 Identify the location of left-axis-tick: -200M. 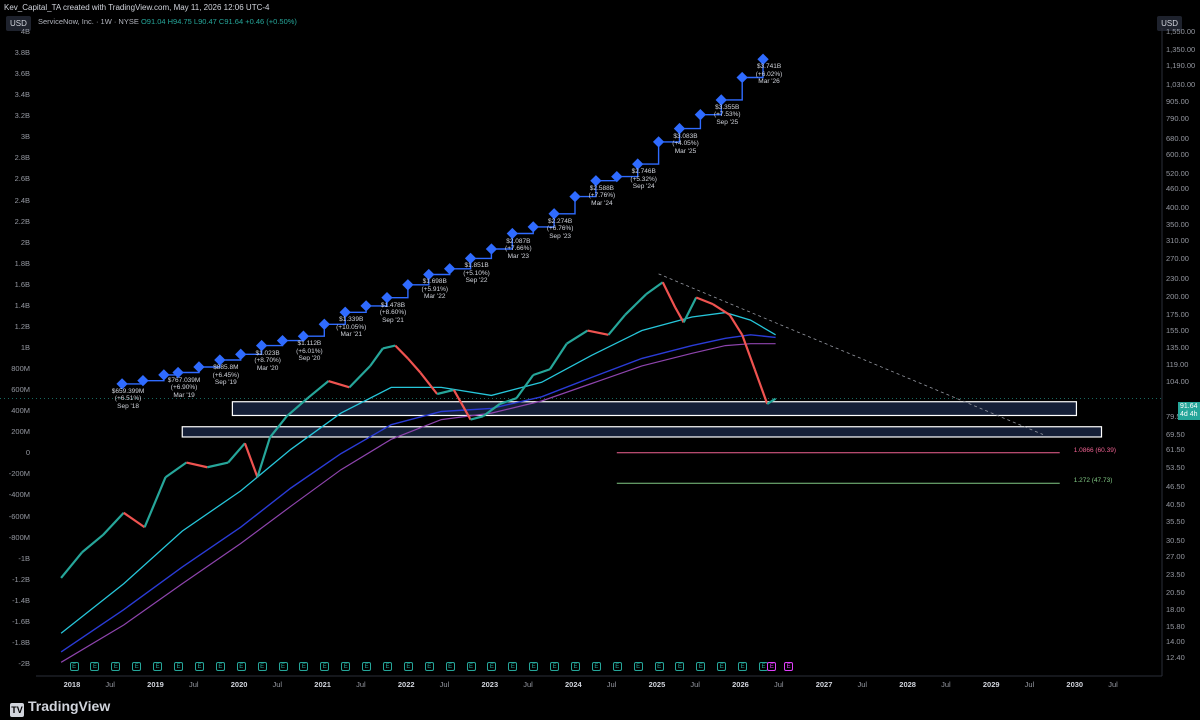
(19, 474).